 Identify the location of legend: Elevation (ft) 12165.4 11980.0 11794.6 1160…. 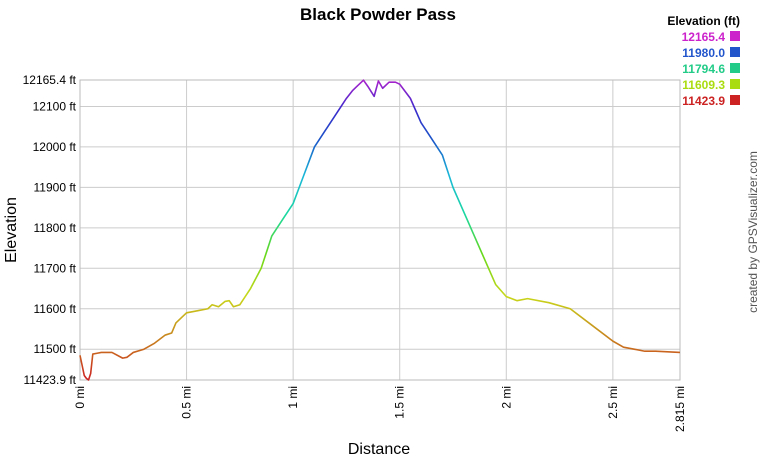
(703, 61).